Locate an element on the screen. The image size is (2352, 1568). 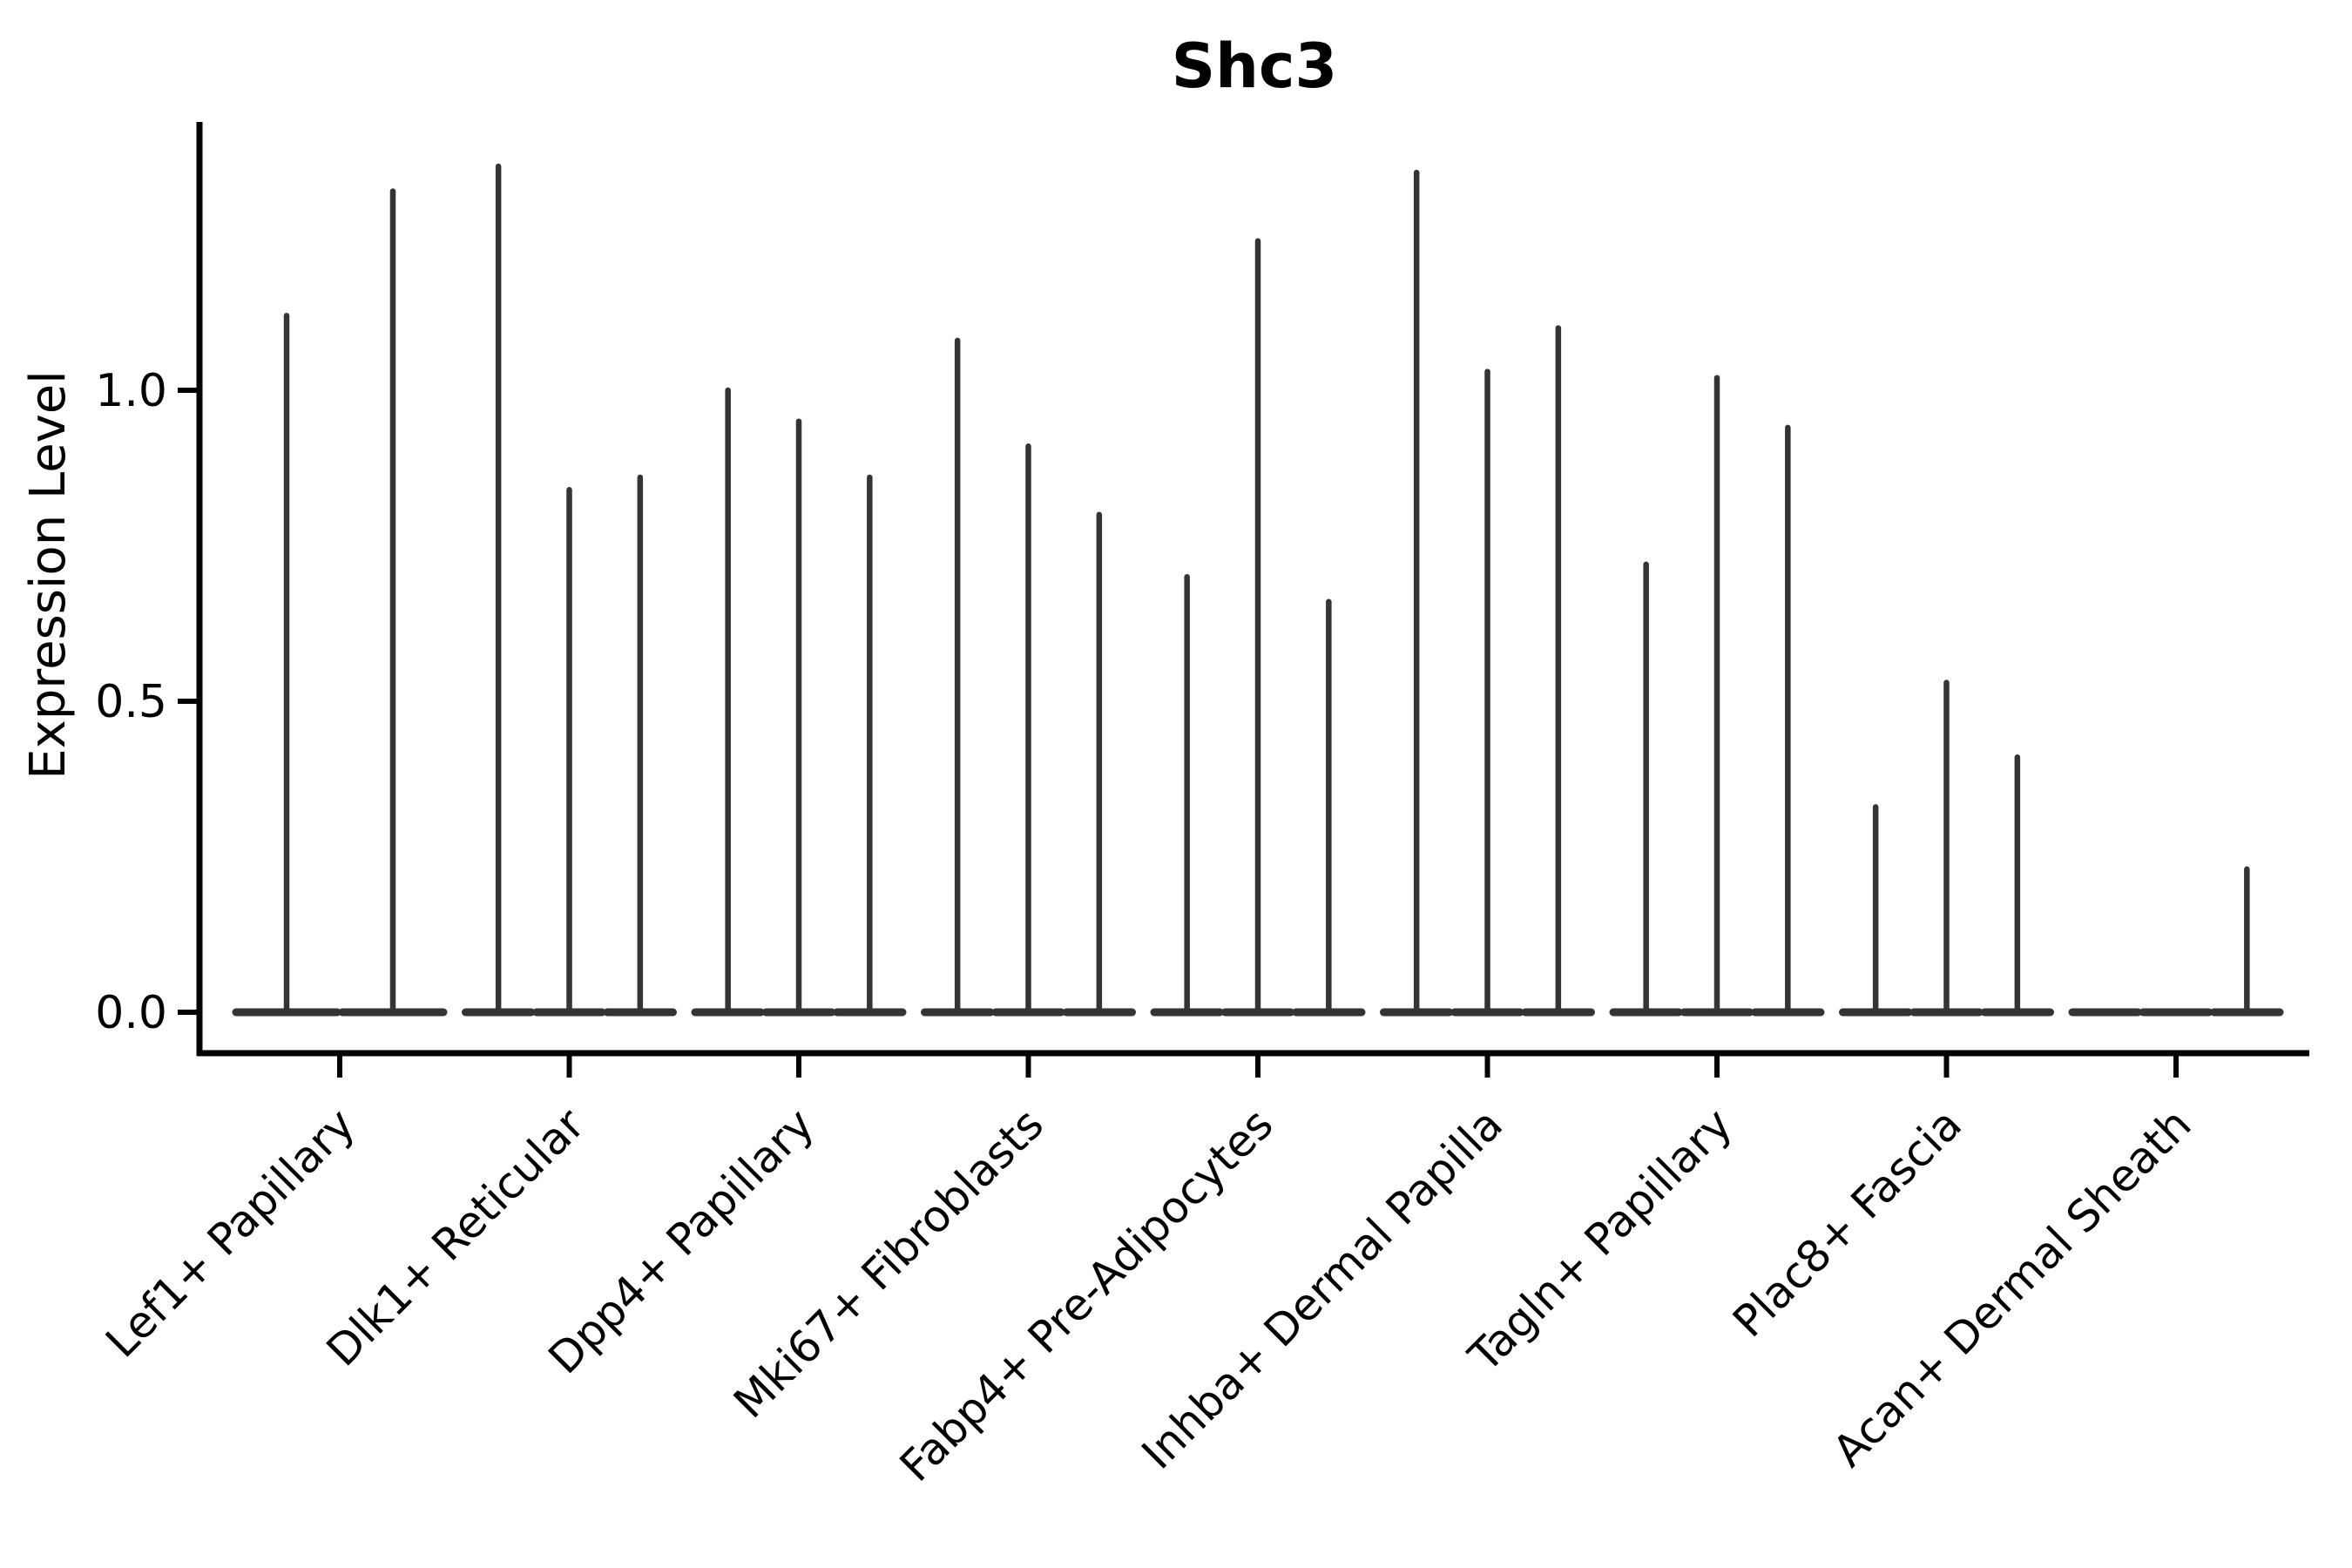
y-tick-label: 1.0 is located at coordinates (131, 391).